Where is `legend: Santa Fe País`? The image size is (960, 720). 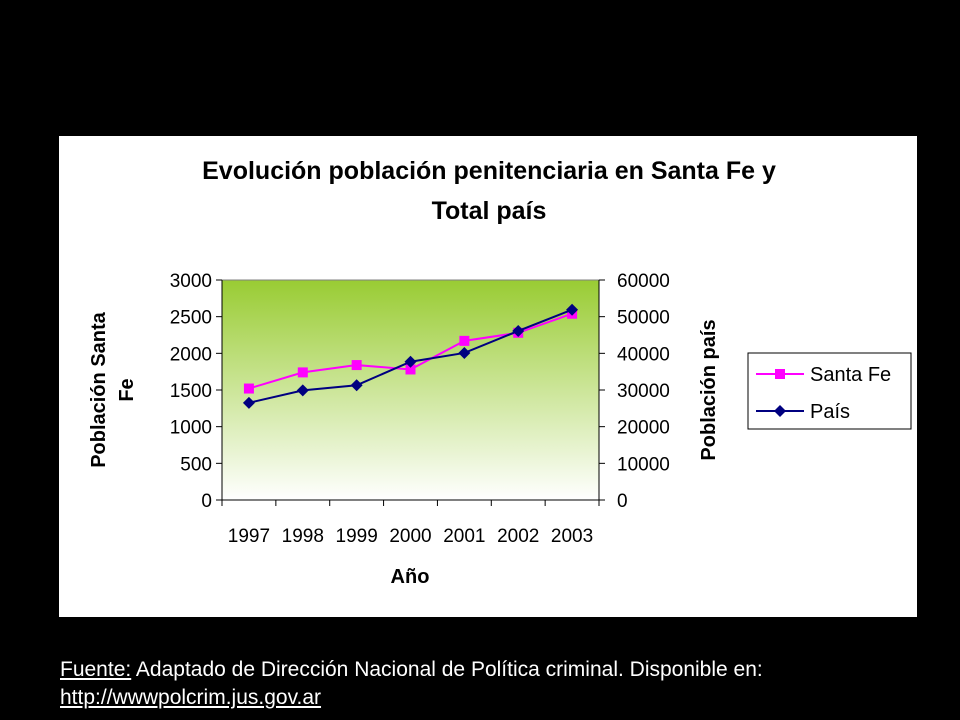
legend: Santa Fe País is located at coordinates (829, 391).